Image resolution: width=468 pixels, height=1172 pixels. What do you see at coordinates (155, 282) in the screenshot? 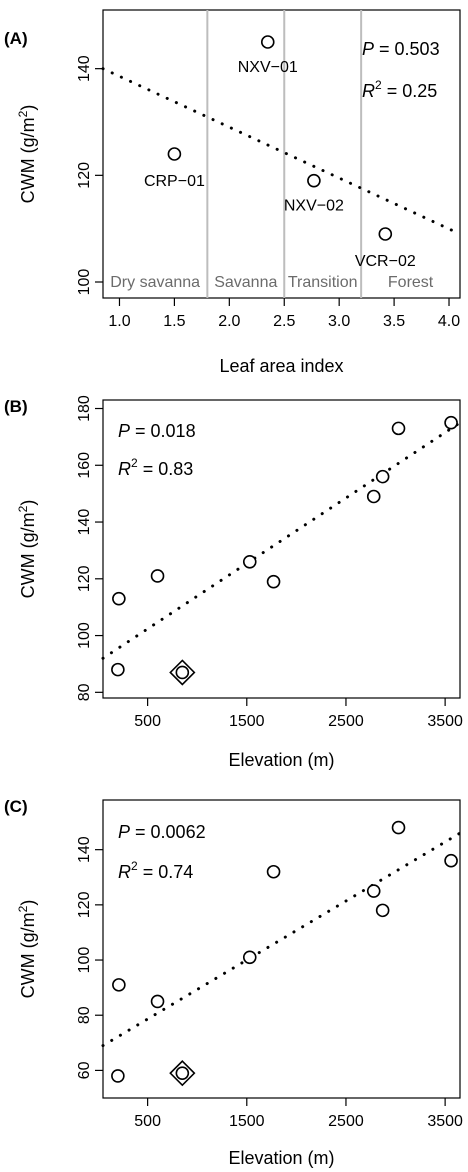
I see `zone-label: Dry savanna` at bounding box center [155, 282].